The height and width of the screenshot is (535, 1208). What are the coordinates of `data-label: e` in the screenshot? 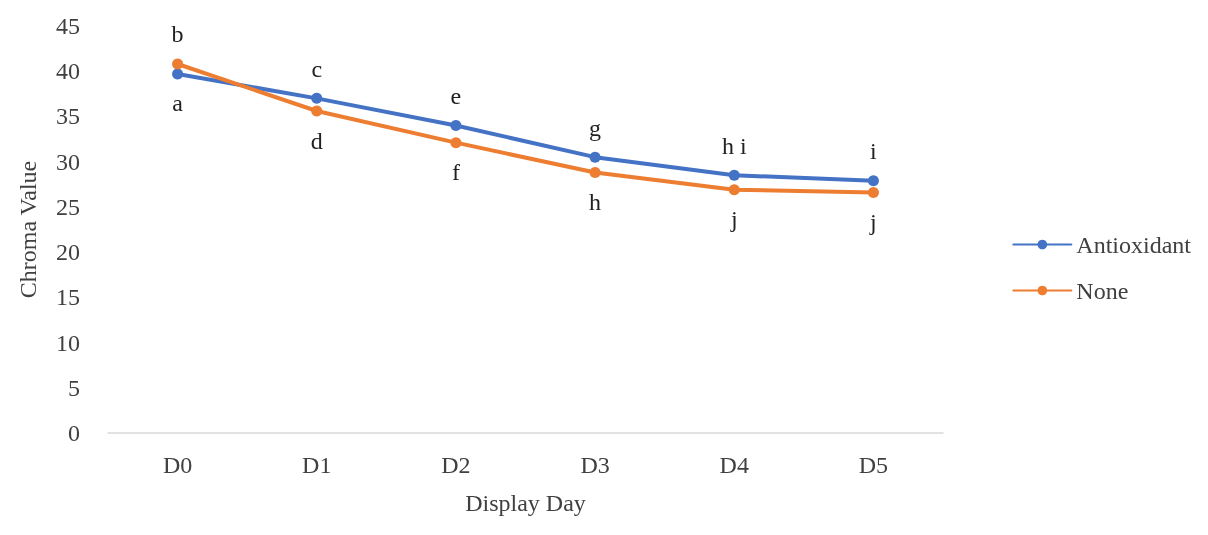 It's located at (456, 95).